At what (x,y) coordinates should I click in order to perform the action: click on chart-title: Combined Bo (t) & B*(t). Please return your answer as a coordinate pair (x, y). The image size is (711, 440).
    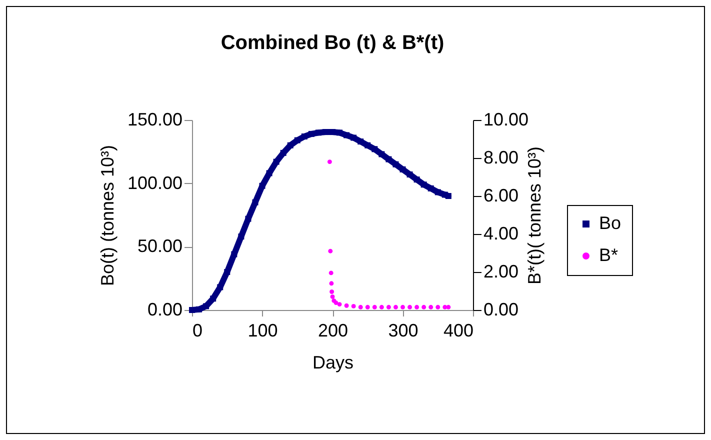
    Looking at the image, I should click on (332, 43).